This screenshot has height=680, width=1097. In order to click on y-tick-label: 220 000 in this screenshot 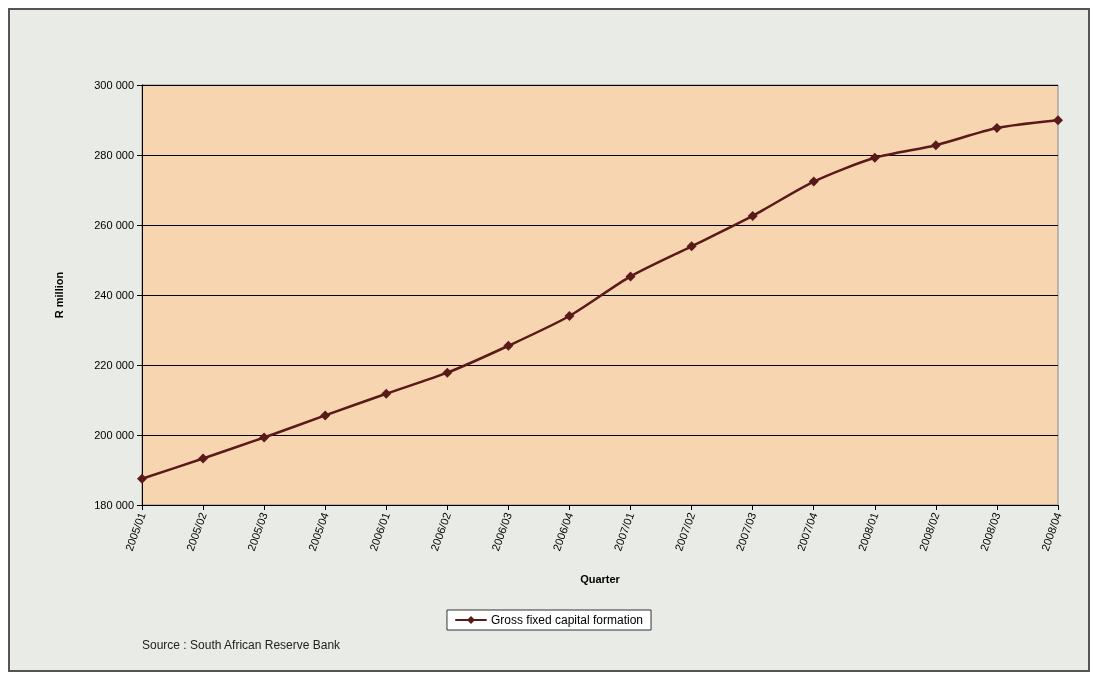, I will do `click(114, 365)`.